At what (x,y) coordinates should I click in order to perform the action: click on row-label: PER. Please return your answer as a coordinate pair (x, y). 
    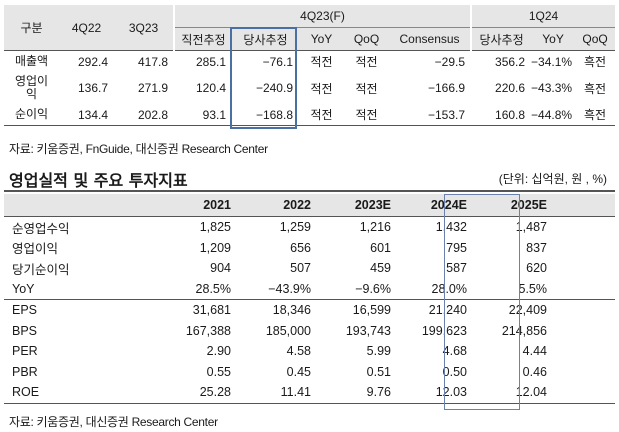
    Looking at the image, I should click on (25, 351).